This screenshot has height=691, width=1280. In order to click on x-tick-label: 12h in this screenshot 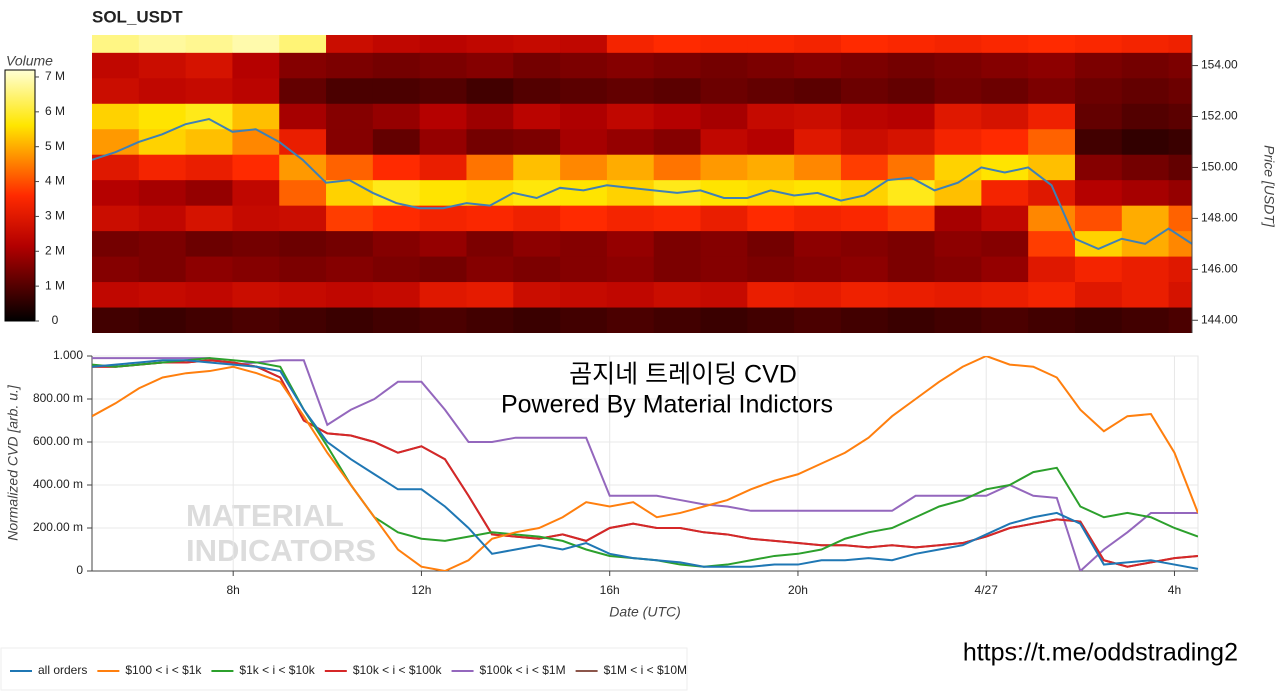, I will do `click(421, 590)`.